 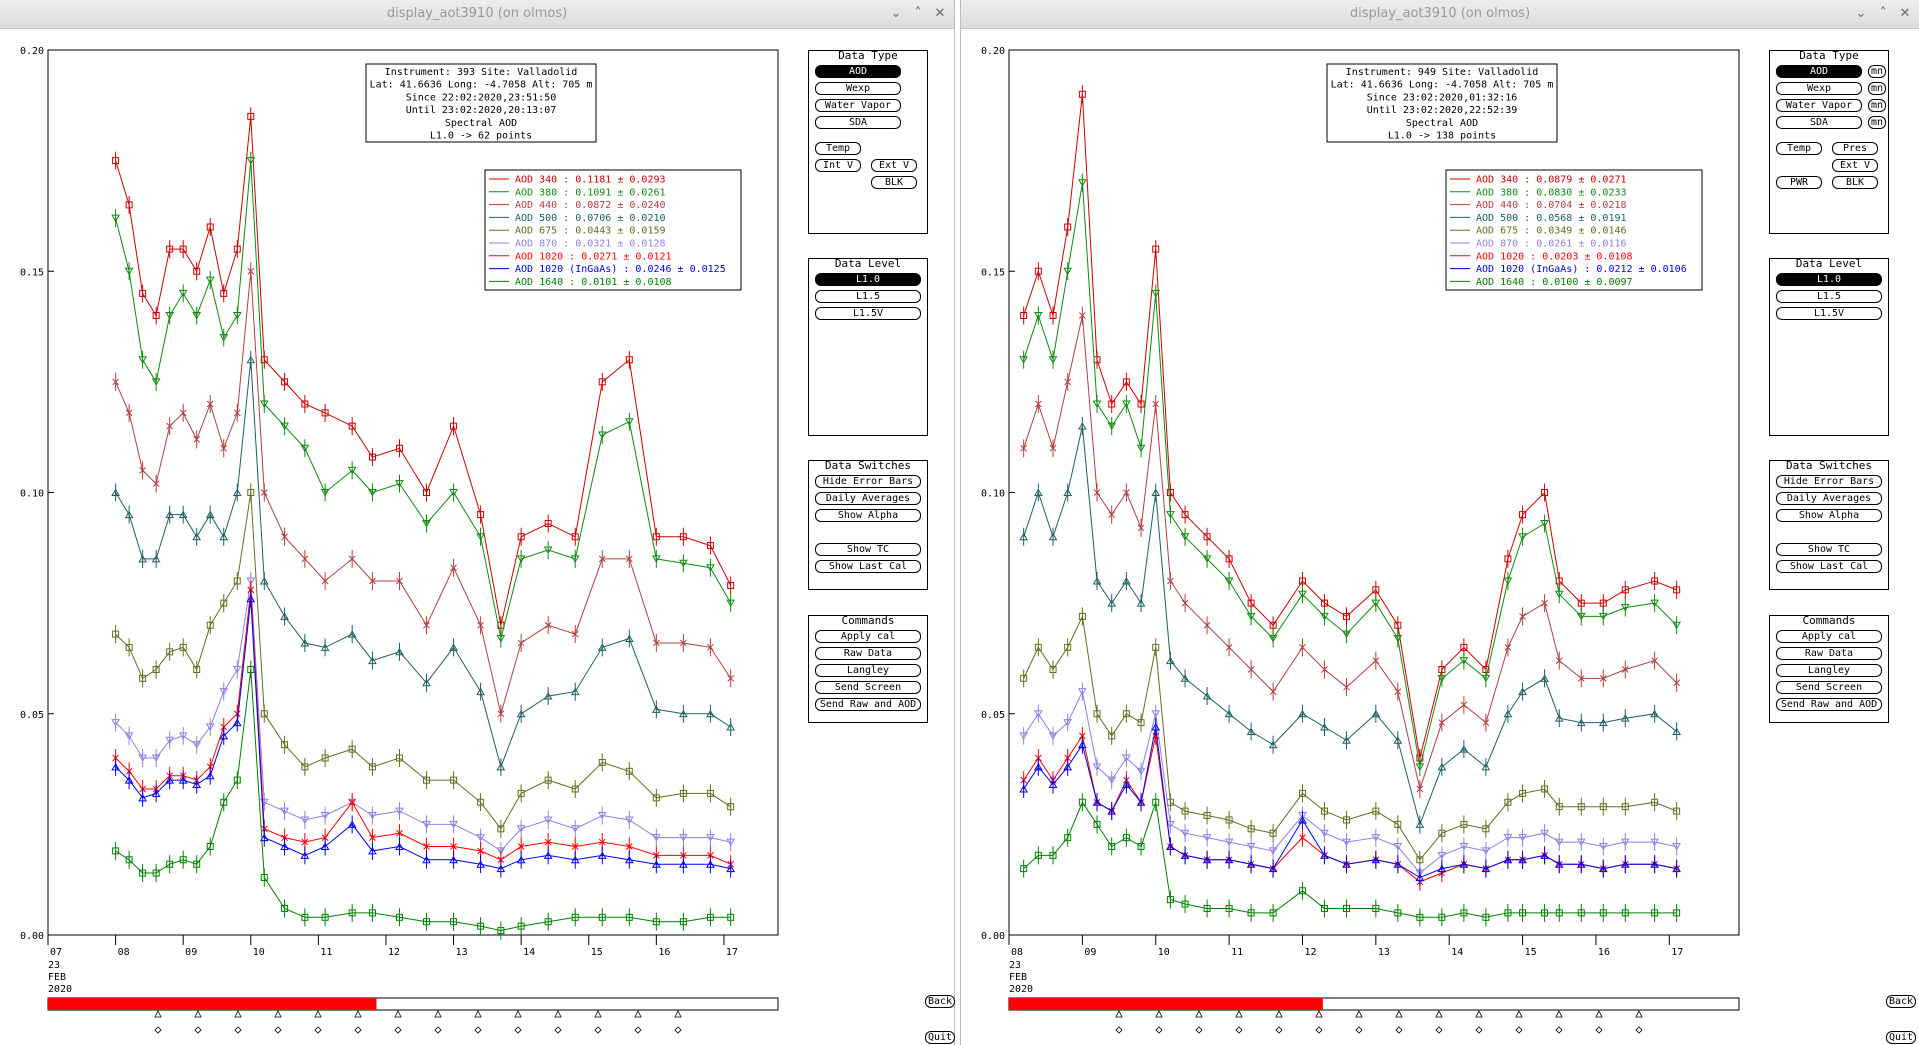 I want to click on info-box, so click(x=1442, y=103).